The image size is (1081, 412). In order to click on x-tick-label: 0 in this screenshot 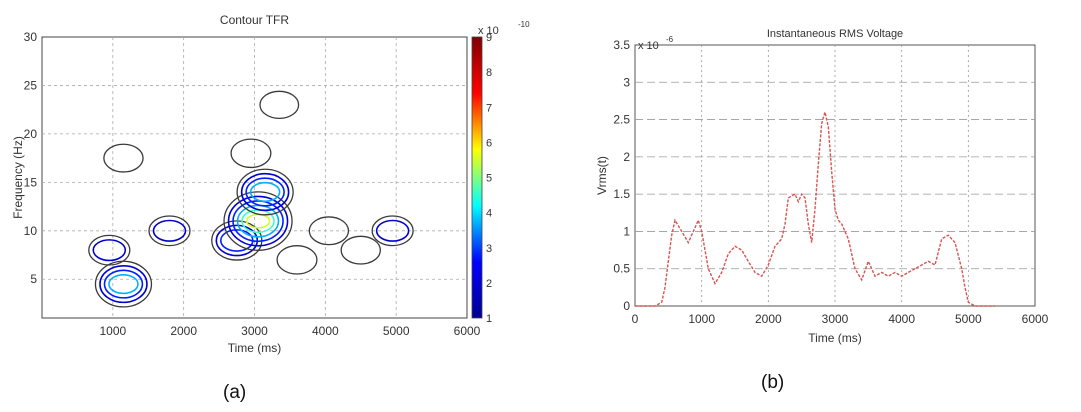, I will do `click(635, 319)`.